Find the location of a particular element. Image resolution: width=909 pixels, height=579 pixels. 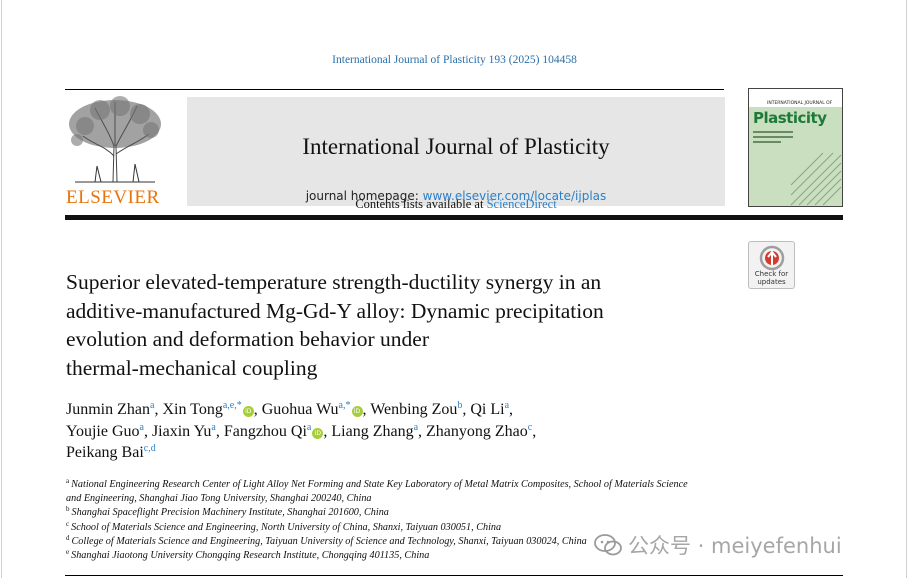

header-thick-rule is located at coordinates (454, 217).